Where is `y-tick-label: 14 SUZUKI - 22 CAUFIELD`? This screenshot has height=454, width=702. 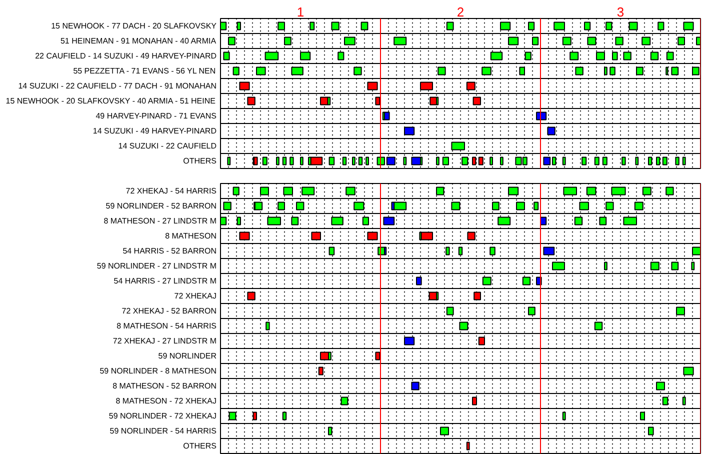 y-tick-label: 14 SUZUKI - 22 CAUFIELD is located at coordinates (167, 146).